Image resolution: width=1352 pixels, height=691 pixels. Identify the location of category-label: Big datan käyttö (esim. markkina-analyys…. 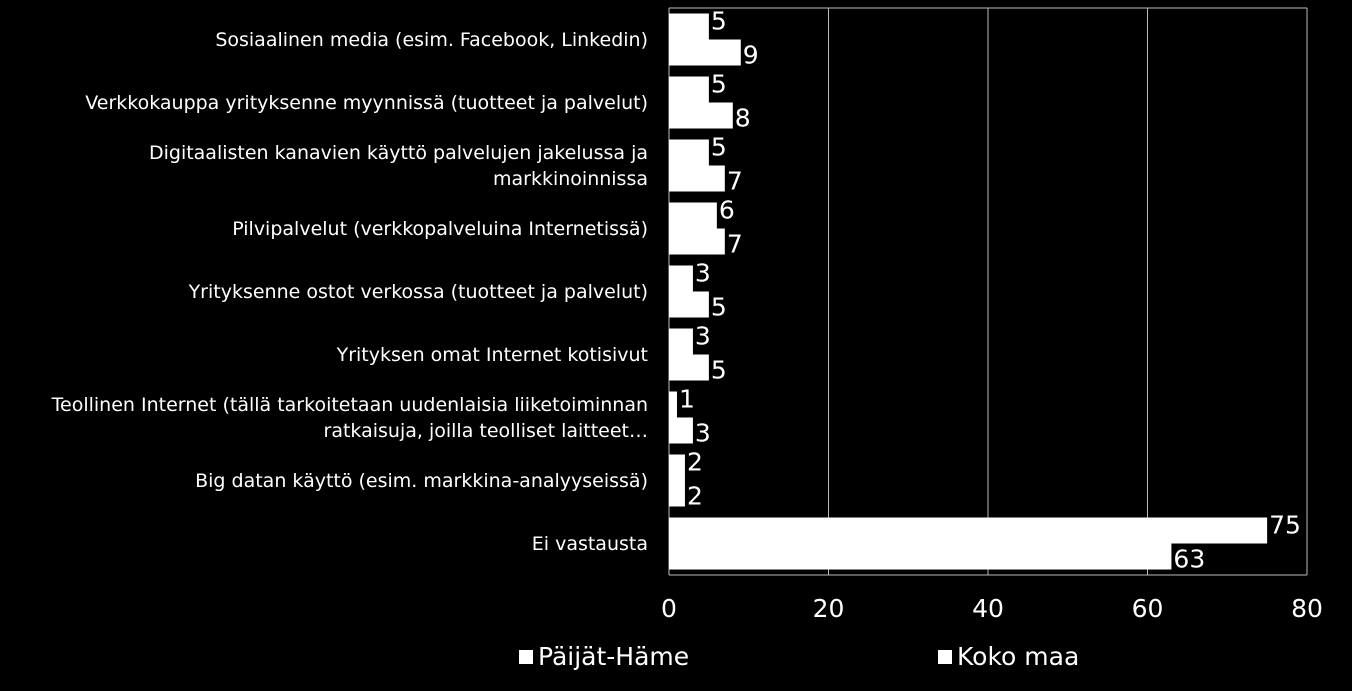
(421, 480).